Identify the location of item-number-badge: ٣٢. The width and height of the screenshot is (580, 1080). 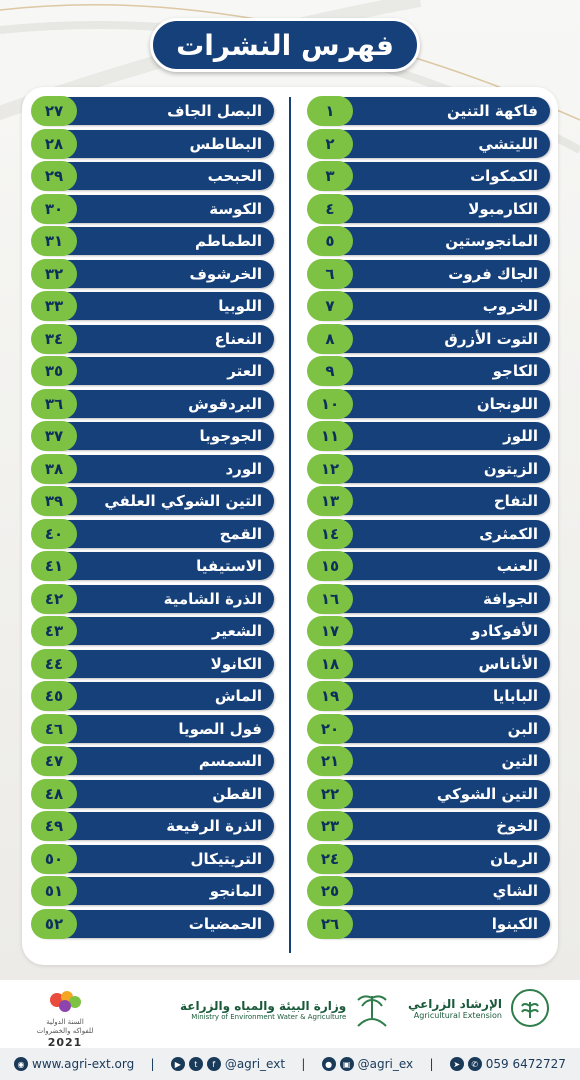
(54, 273).